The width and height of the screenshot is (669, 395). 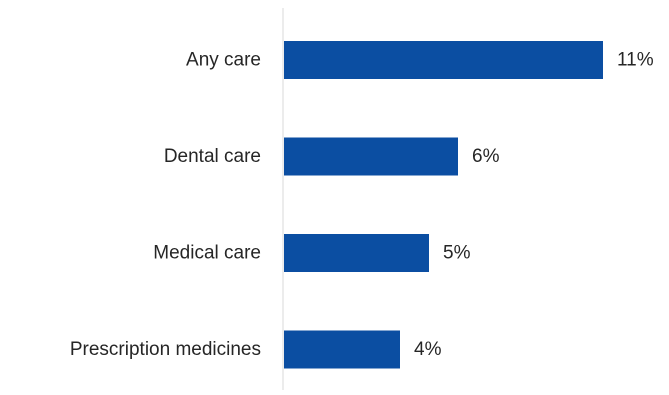 What do you see at coordinates (223, 60) in the screenshot?
I see `category-label-any-care: Any care` at bounding box center [223, 60].